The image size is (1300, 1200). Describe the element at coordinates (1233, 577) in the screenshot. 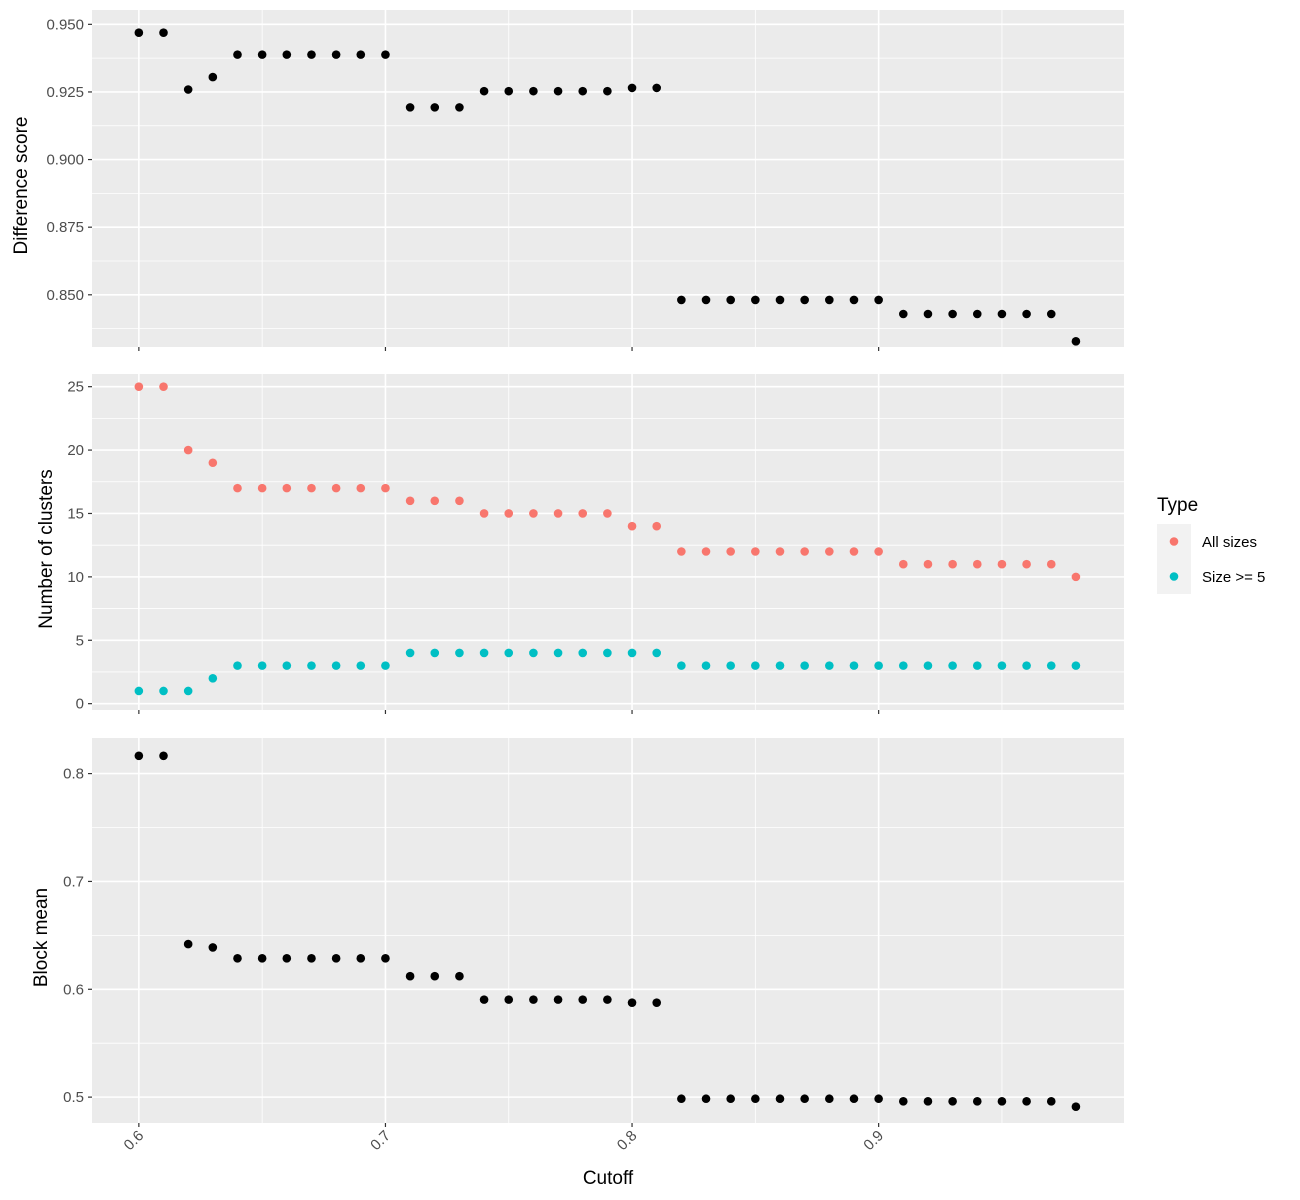

I see `legend-label: Size >= 5` at that location.